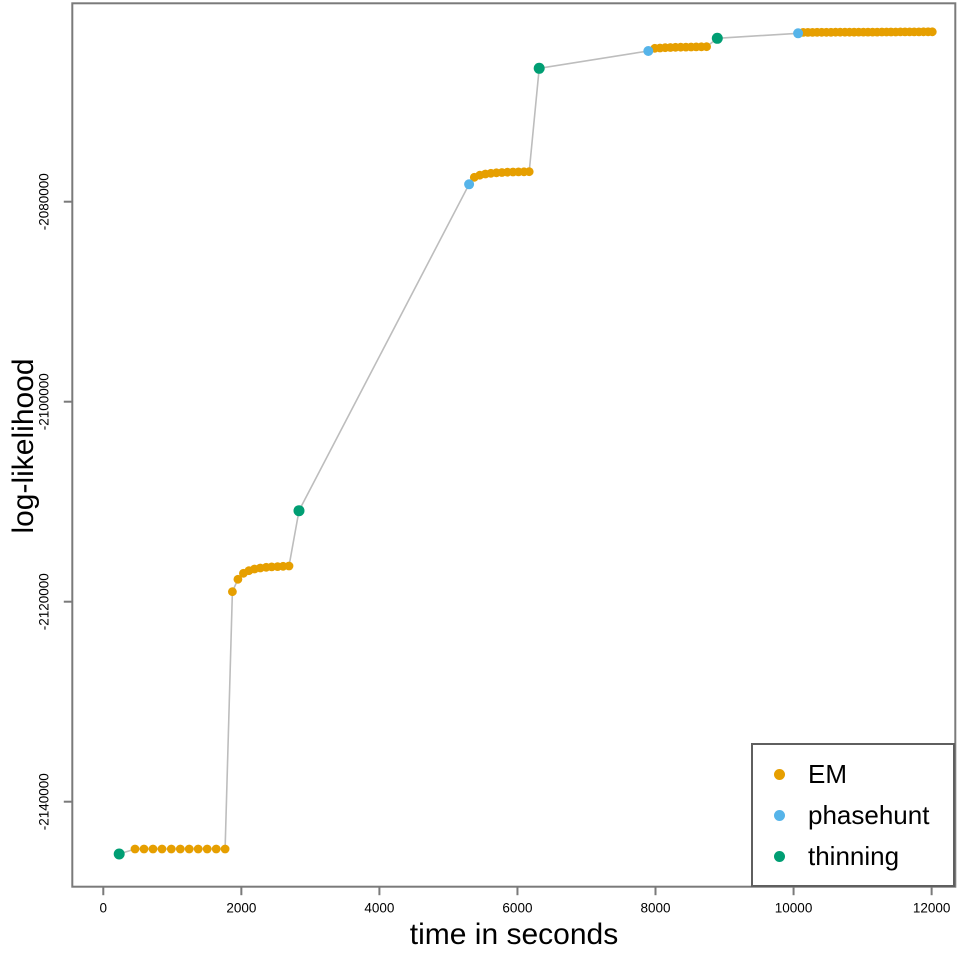 The image size is (960, 960). I want to click on thinning-dot-icon, so click(779, 856).